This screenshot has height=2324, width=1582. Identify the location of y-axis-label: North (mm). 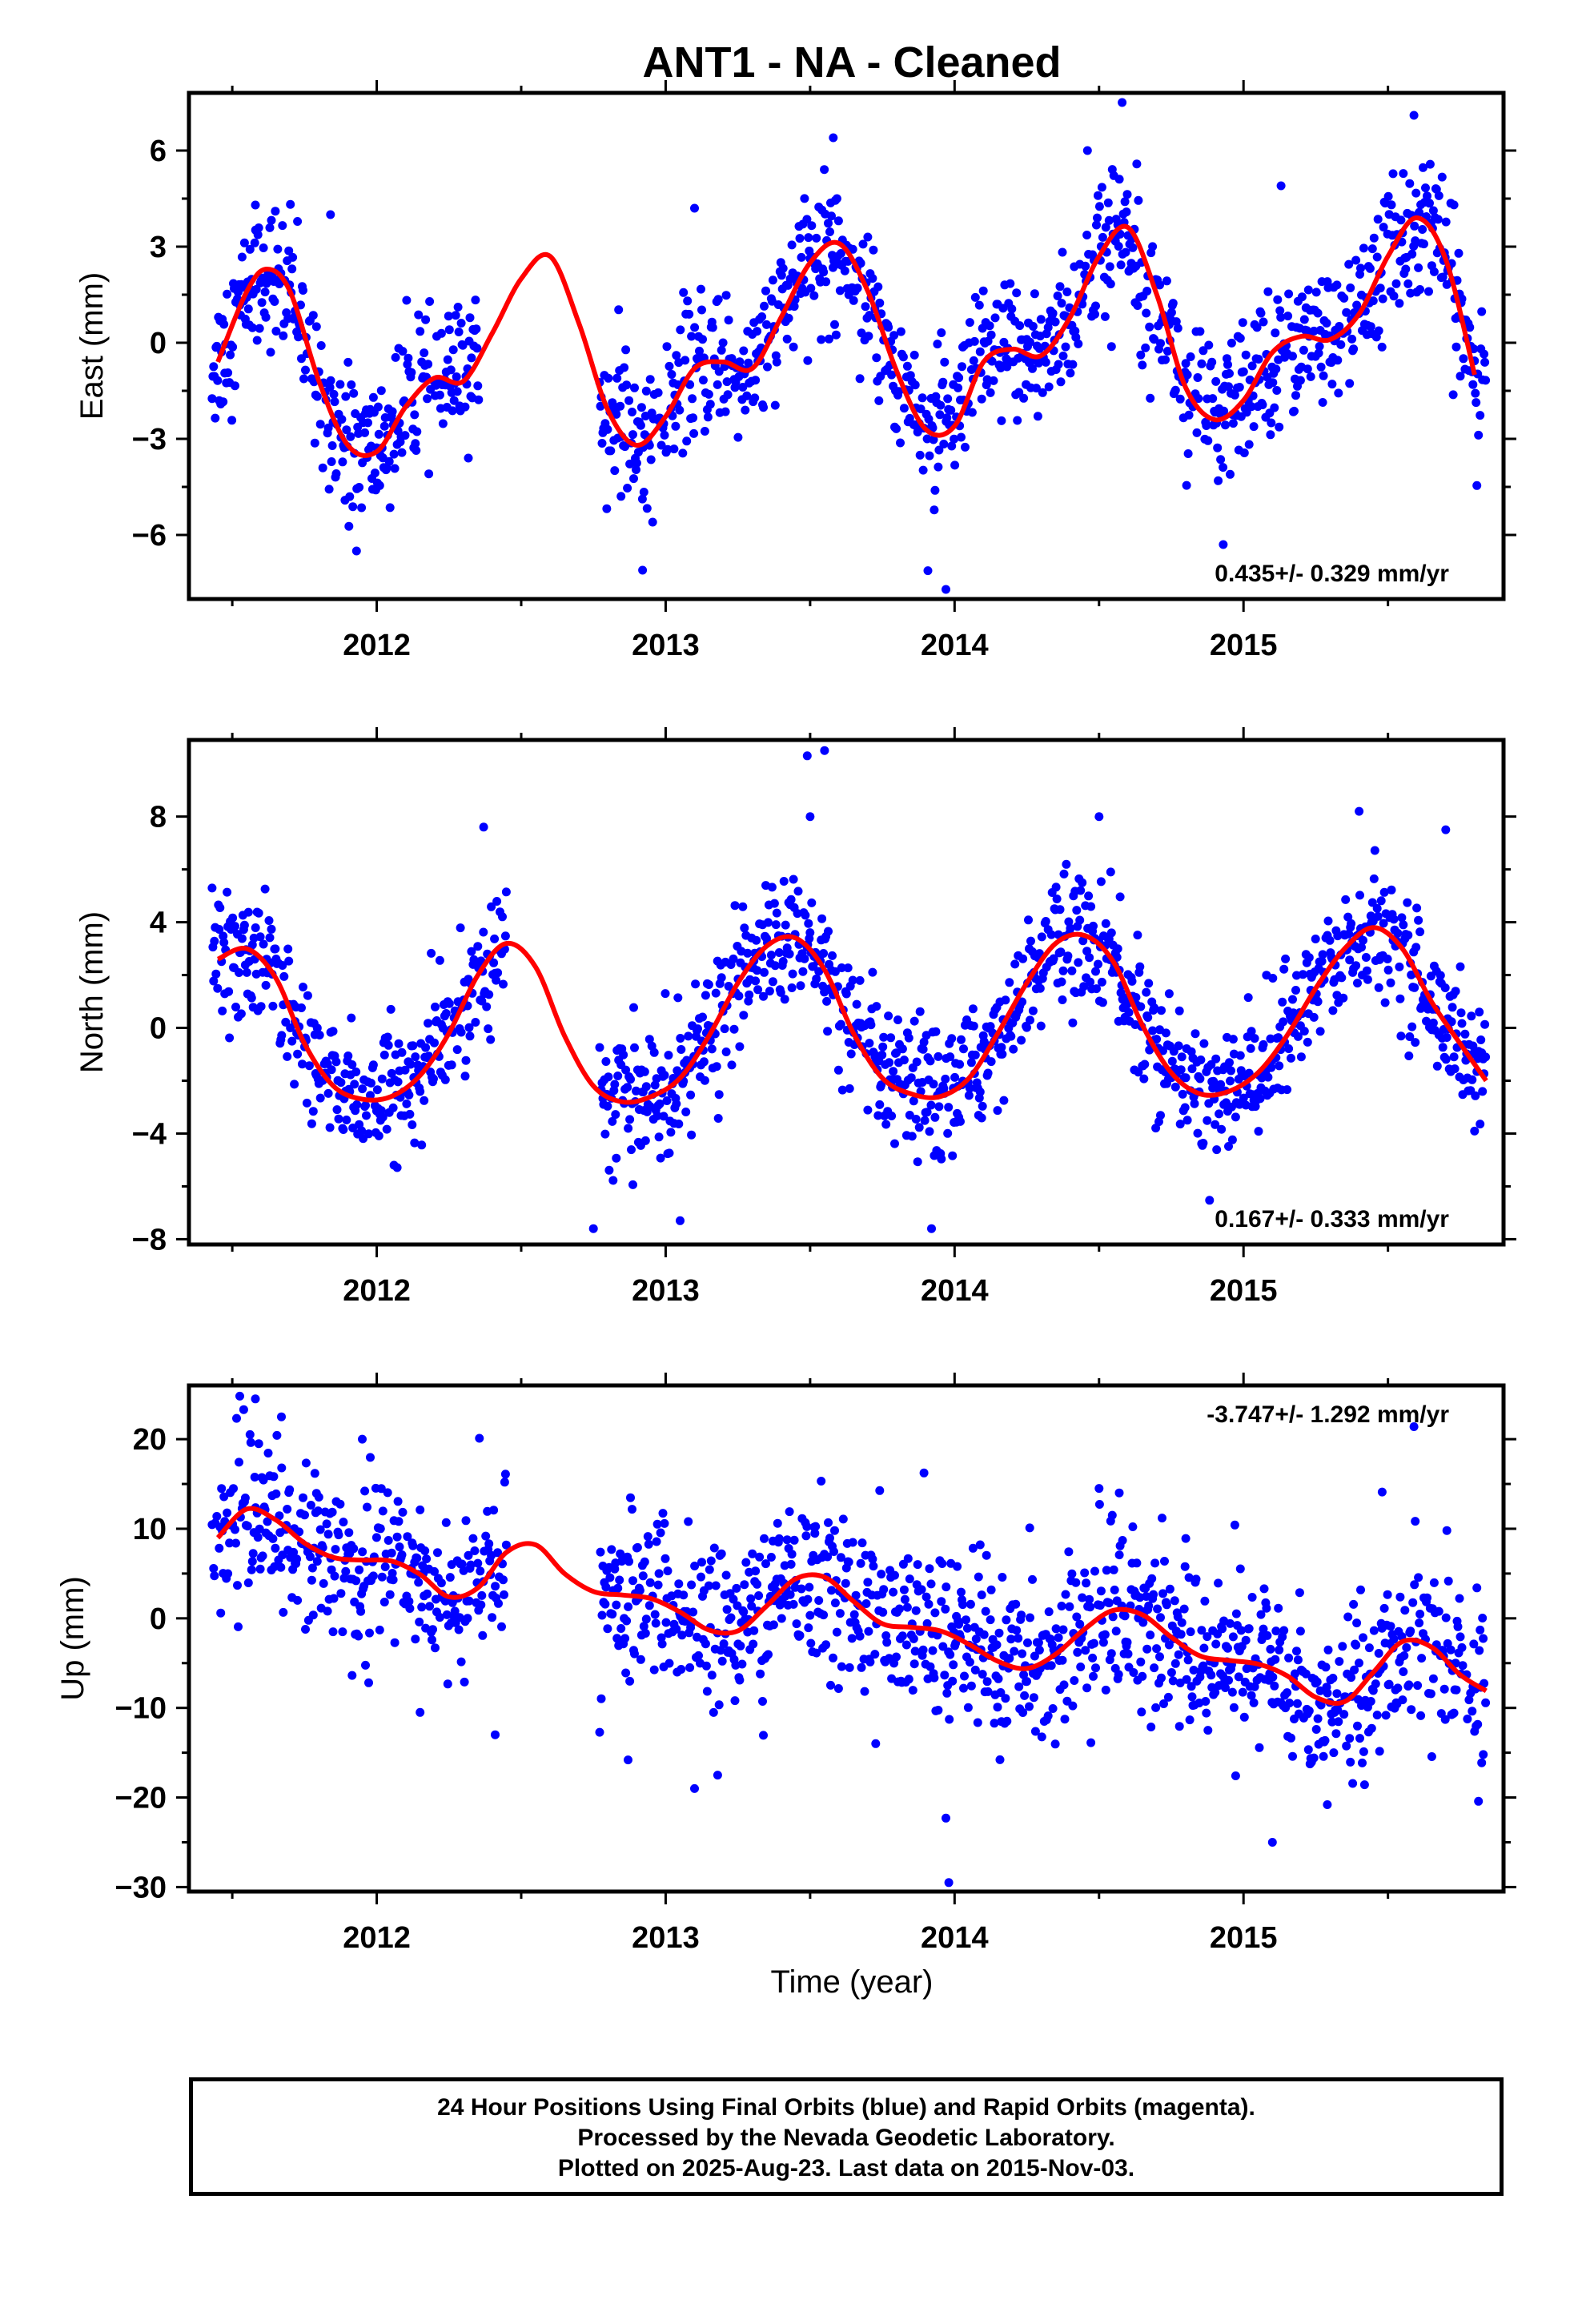
(92, 992).